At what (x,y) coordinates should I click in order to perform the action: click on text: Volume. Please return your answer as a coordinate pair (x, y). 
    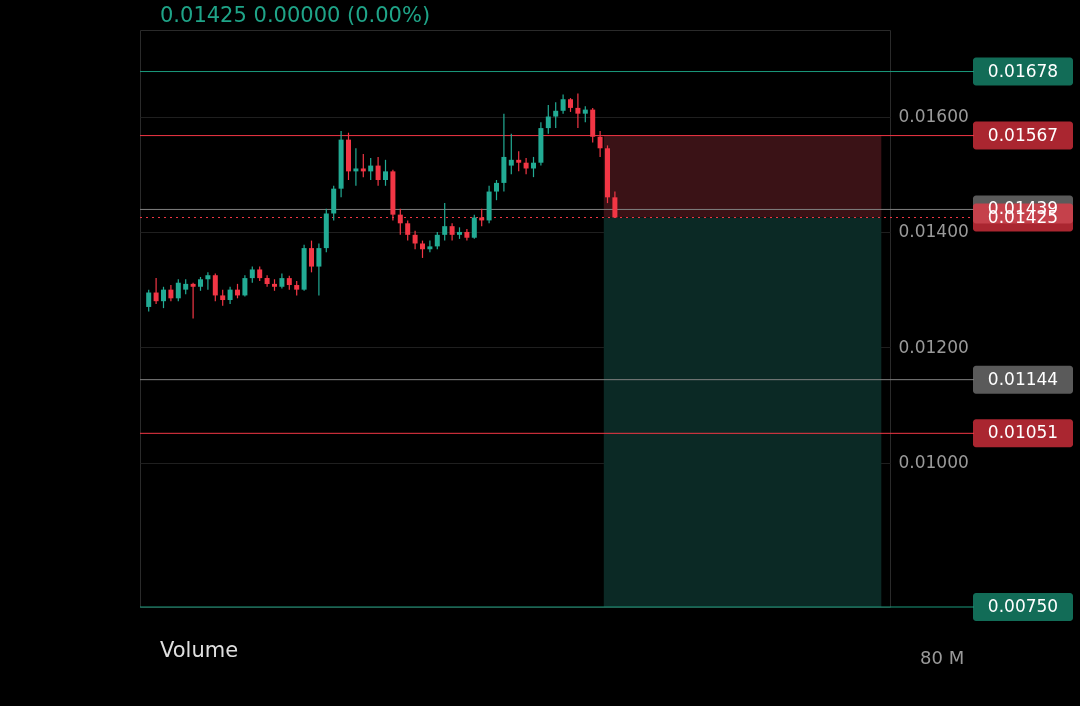
    Looking at the image, I should click on (199, 650).